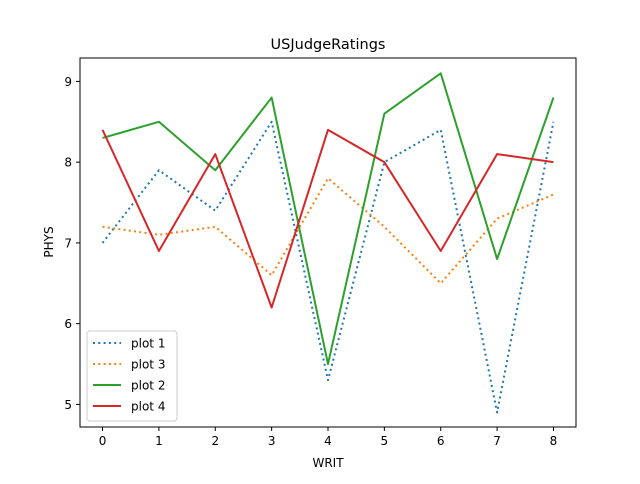 The image size is (640, 484). Describe the element at coordinates (103, 441) in the screenshot. I see `x-tick-label: 0` at that location.